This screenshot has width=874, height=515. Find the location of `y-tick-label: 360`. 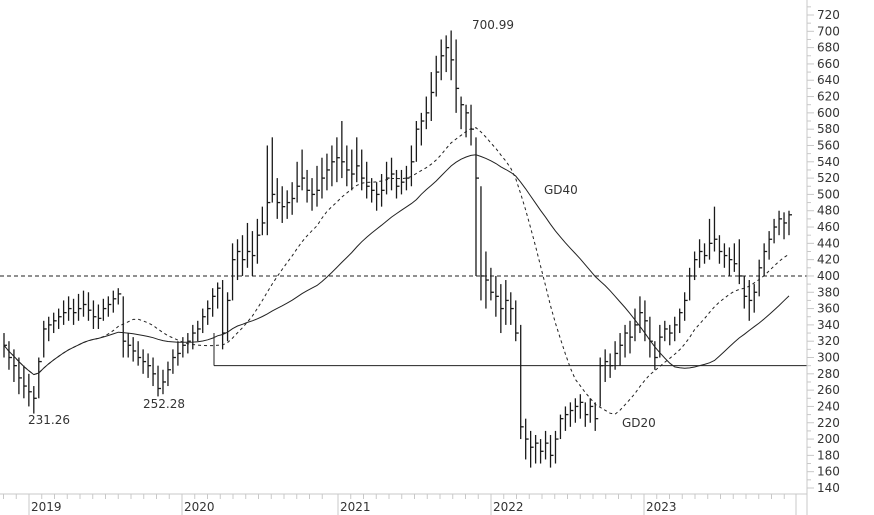

y-tick-label: 360 is located at coordinates (828, 309).